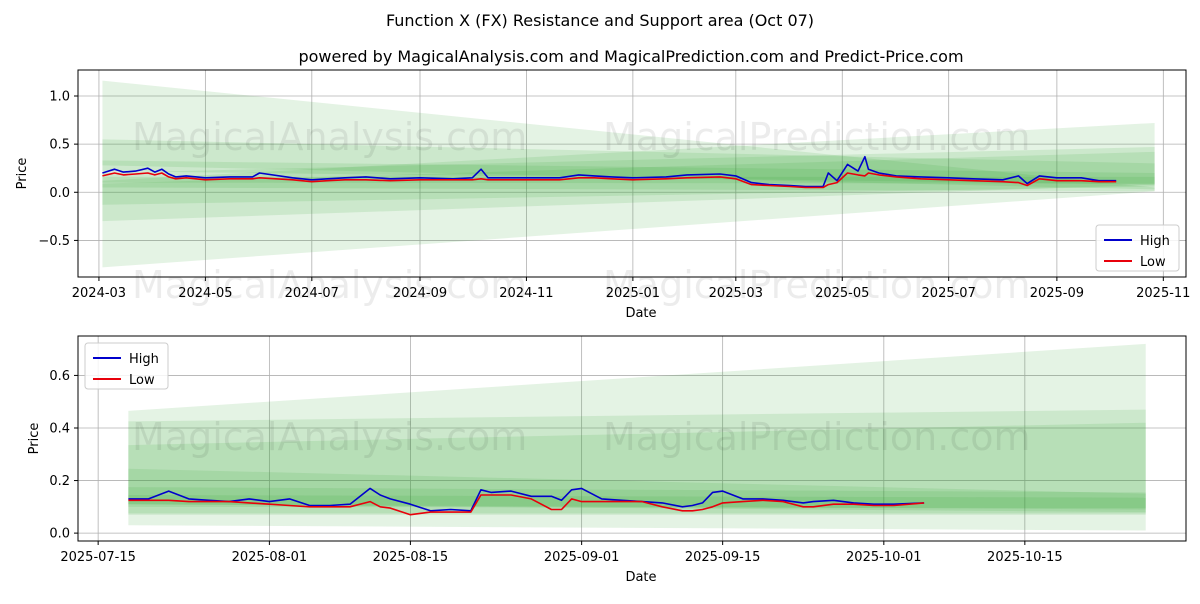 The image size is (1200, 604). What do you see at coordinates (1025, 557) in the screenshot?
I see `x-tick-label: 2025-10-15` at bounding box center [1025, 557].